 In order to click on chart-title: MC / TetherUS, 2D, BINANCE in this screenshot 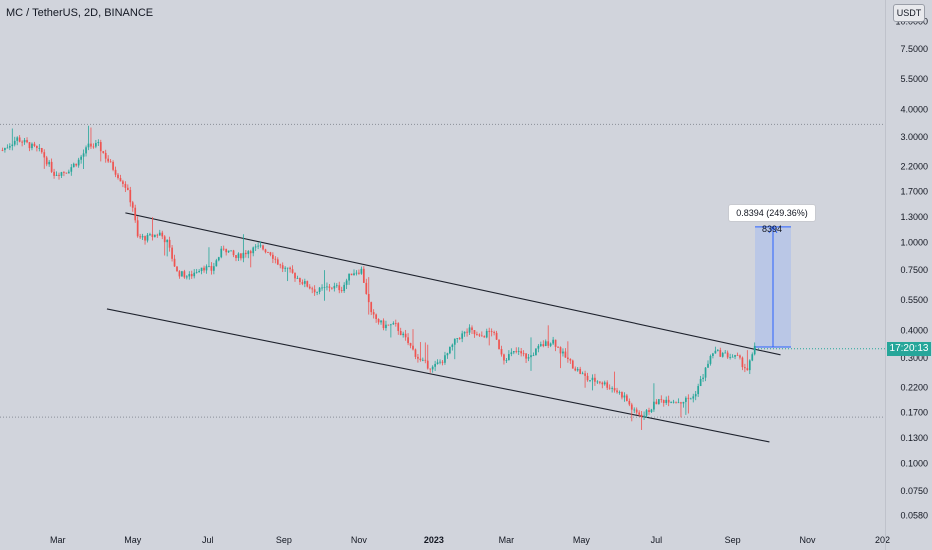, I will do `click(80, 13)`.